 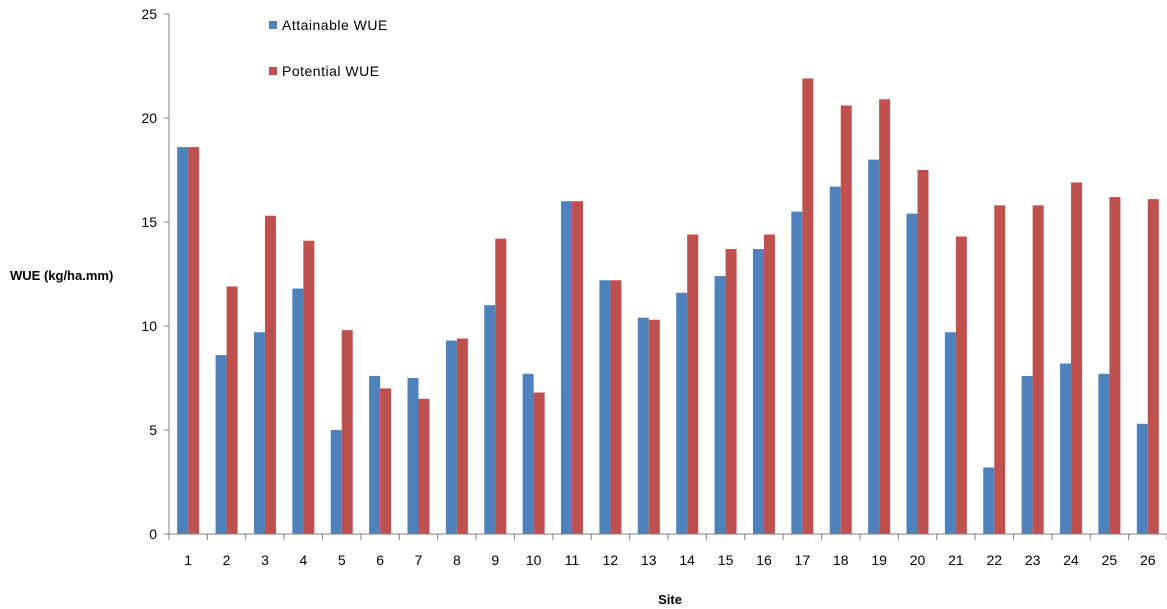 What do you see at coordinates (956, 560) in the screenshot?
I see `x-tick-label: 21` at bounding box center [956, 560].